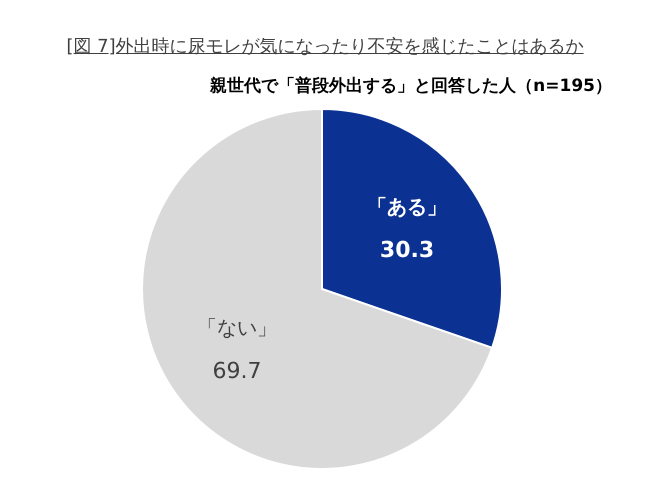  What do you see at coordinates (407, 206) in the screenshot?
I see `slice-label: 「ある」` at bounding box center [407, 206].